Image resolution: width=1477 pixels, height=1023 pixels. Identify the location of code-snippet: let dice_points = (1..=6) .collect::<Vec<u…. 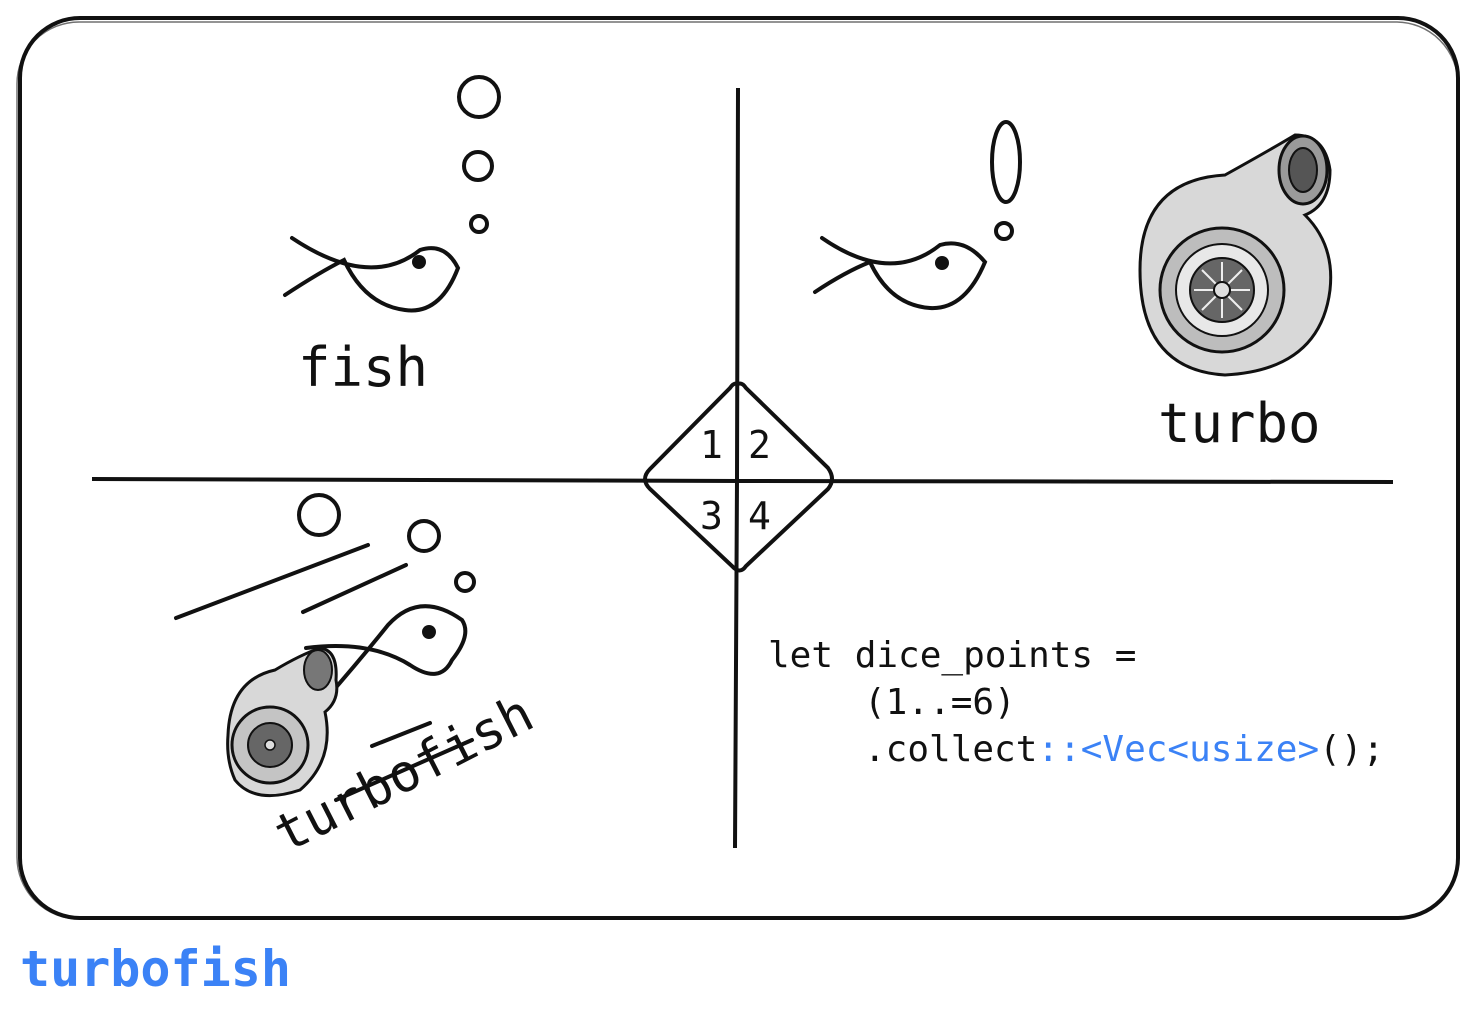
(1076, 702).